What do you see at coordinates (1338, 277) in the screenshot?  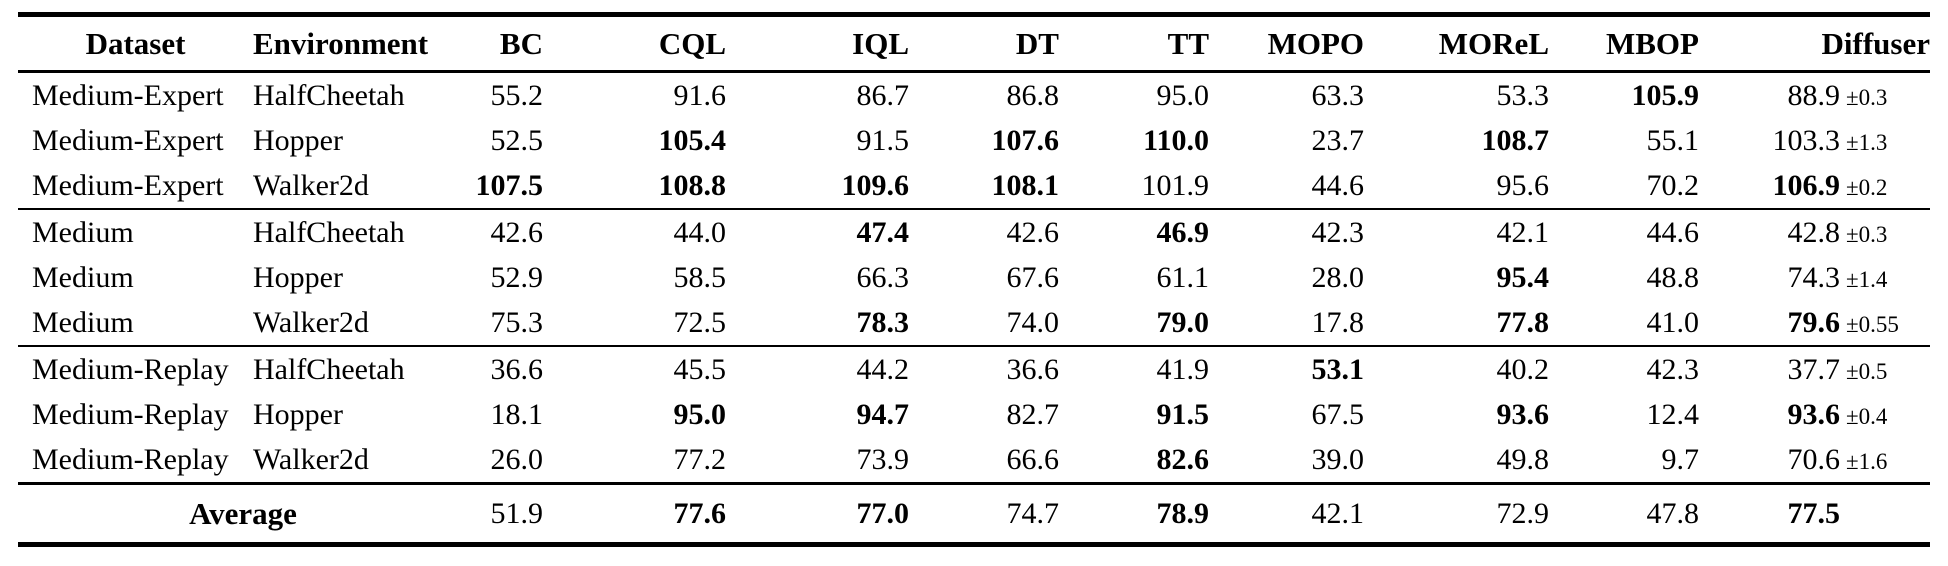 I see `score-cell: 28.0` at bounding box center [1338, 277].